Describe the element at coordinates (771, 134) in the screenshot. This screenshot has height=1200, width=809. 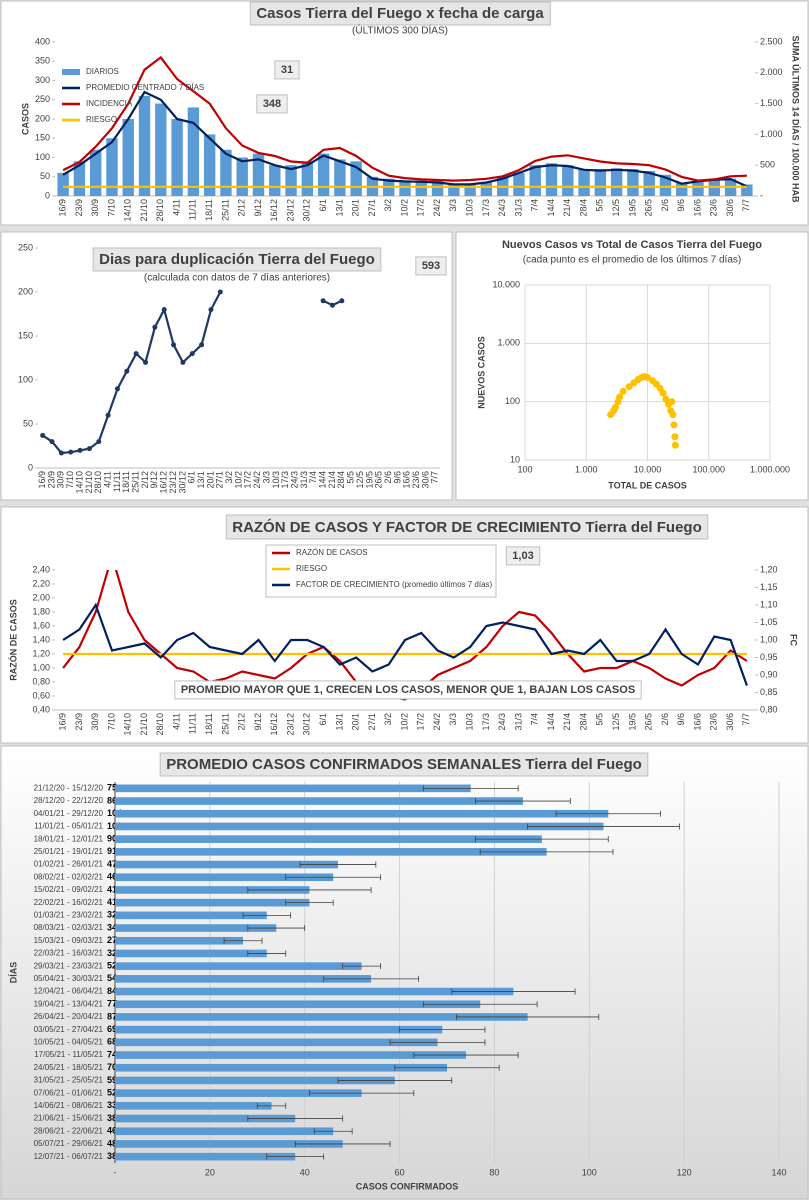
I see `y2-tick-label: 1.000` at that location.